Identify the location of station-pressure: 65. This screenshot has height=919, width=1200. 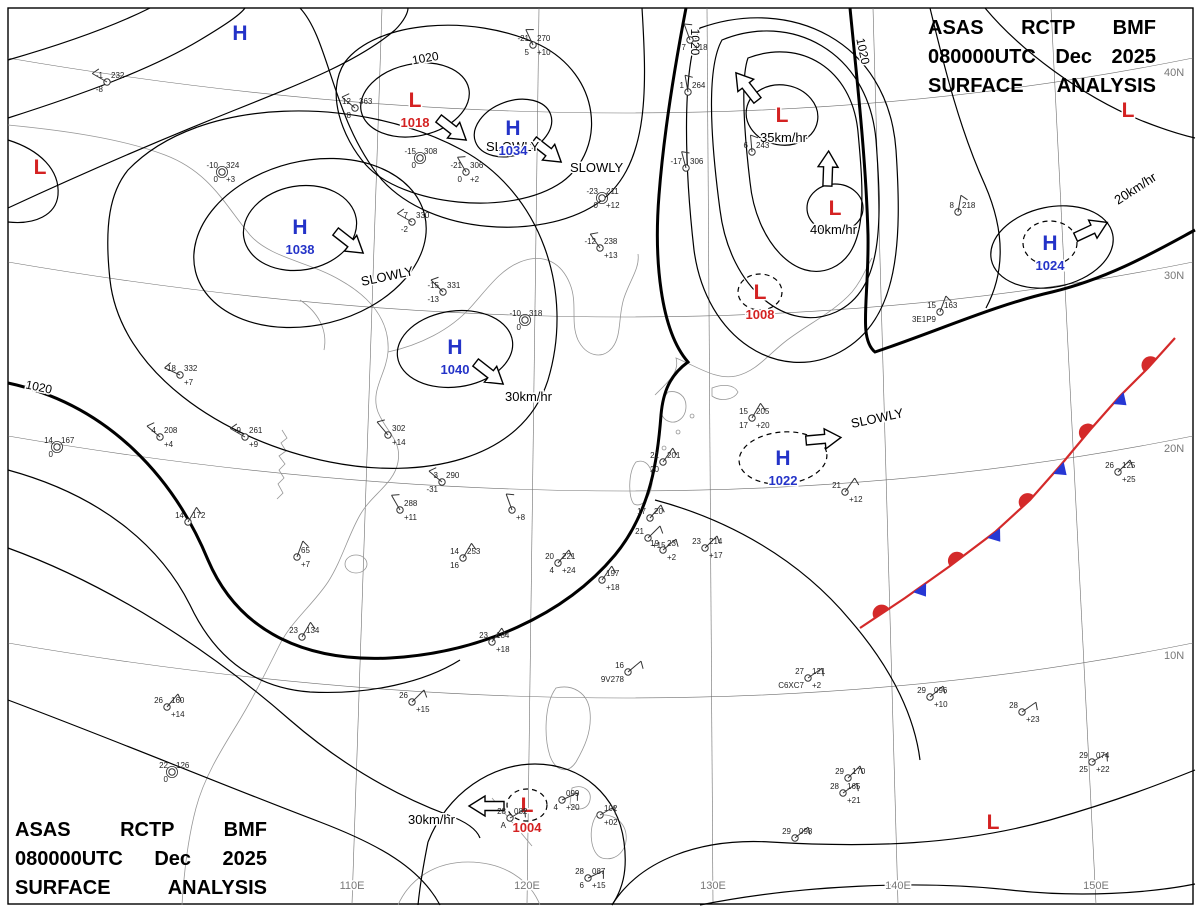
(305, 550).